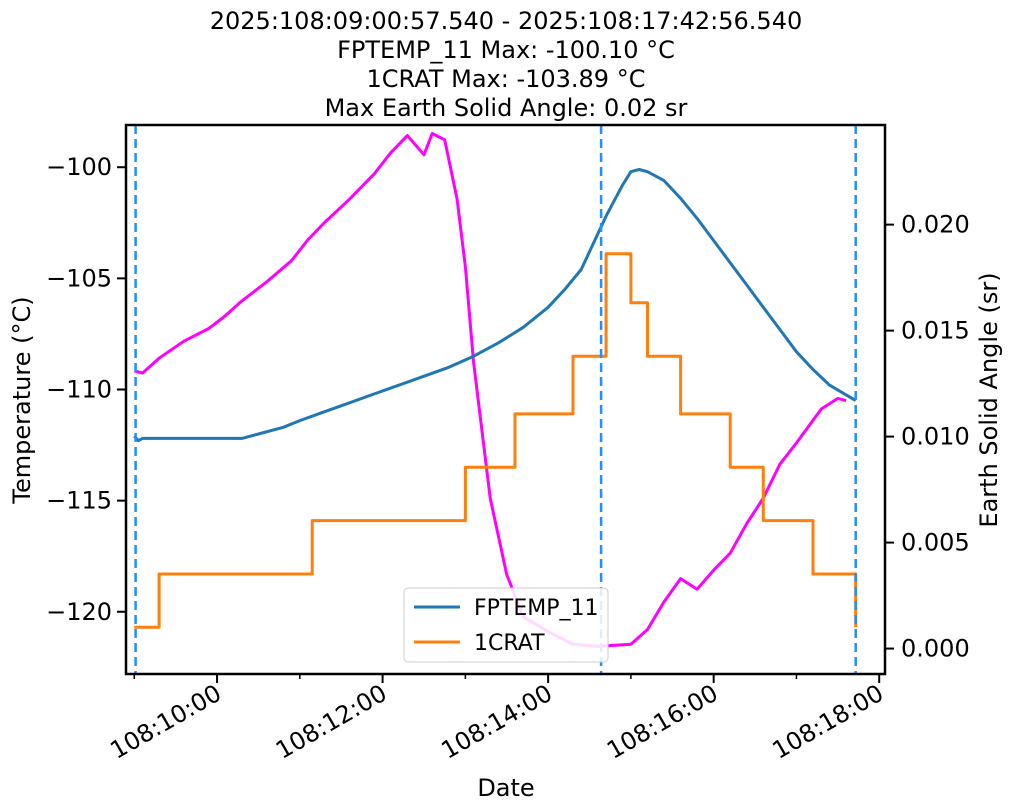 The height and width of the screenshot is (811, 1011). Describe the element at coordinates (79, 501) in the screenshot. I see `y-tick-label: −115` at that location.